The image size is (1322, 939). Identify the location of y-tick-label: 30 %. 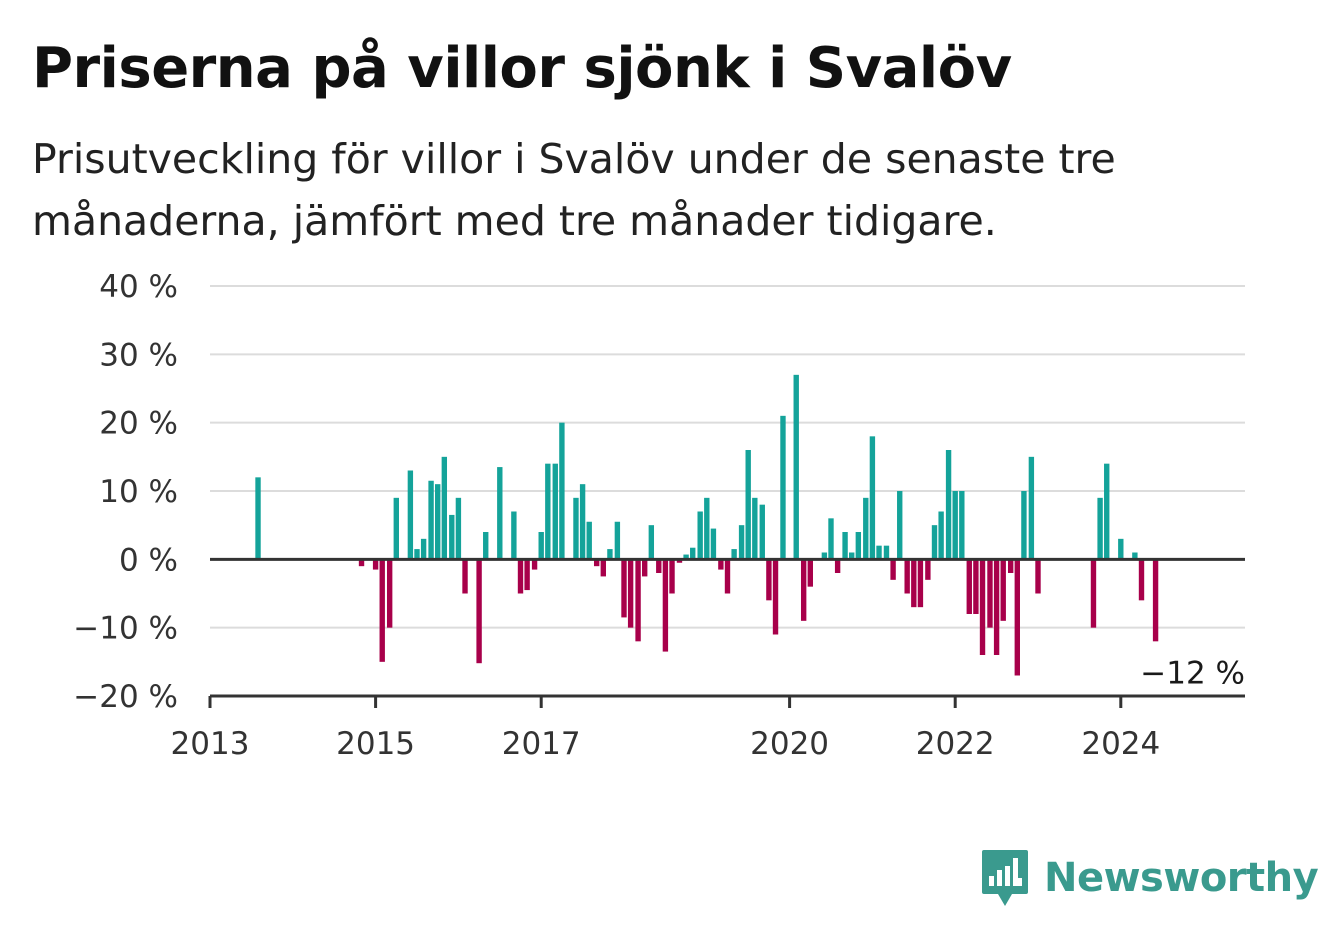
(138, 355).